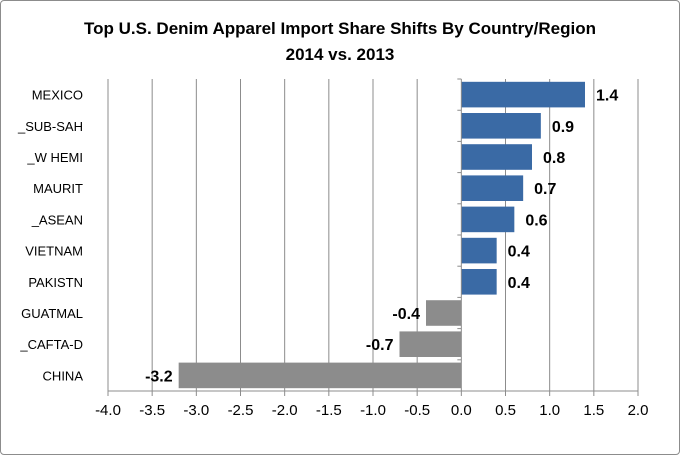 The width and height of the screenshot is (680, 455). Describe the element at coordinates (549, 410) in the screenshot. I see `x-tick-label: 1.0` at that location.